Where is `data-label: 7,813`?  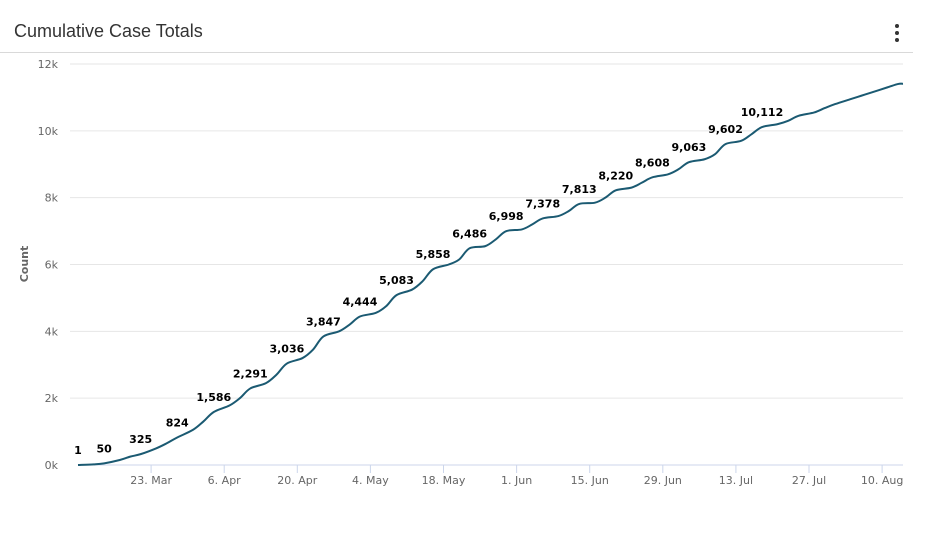
data-label: 7,813 is located at coordinates (579, 189).